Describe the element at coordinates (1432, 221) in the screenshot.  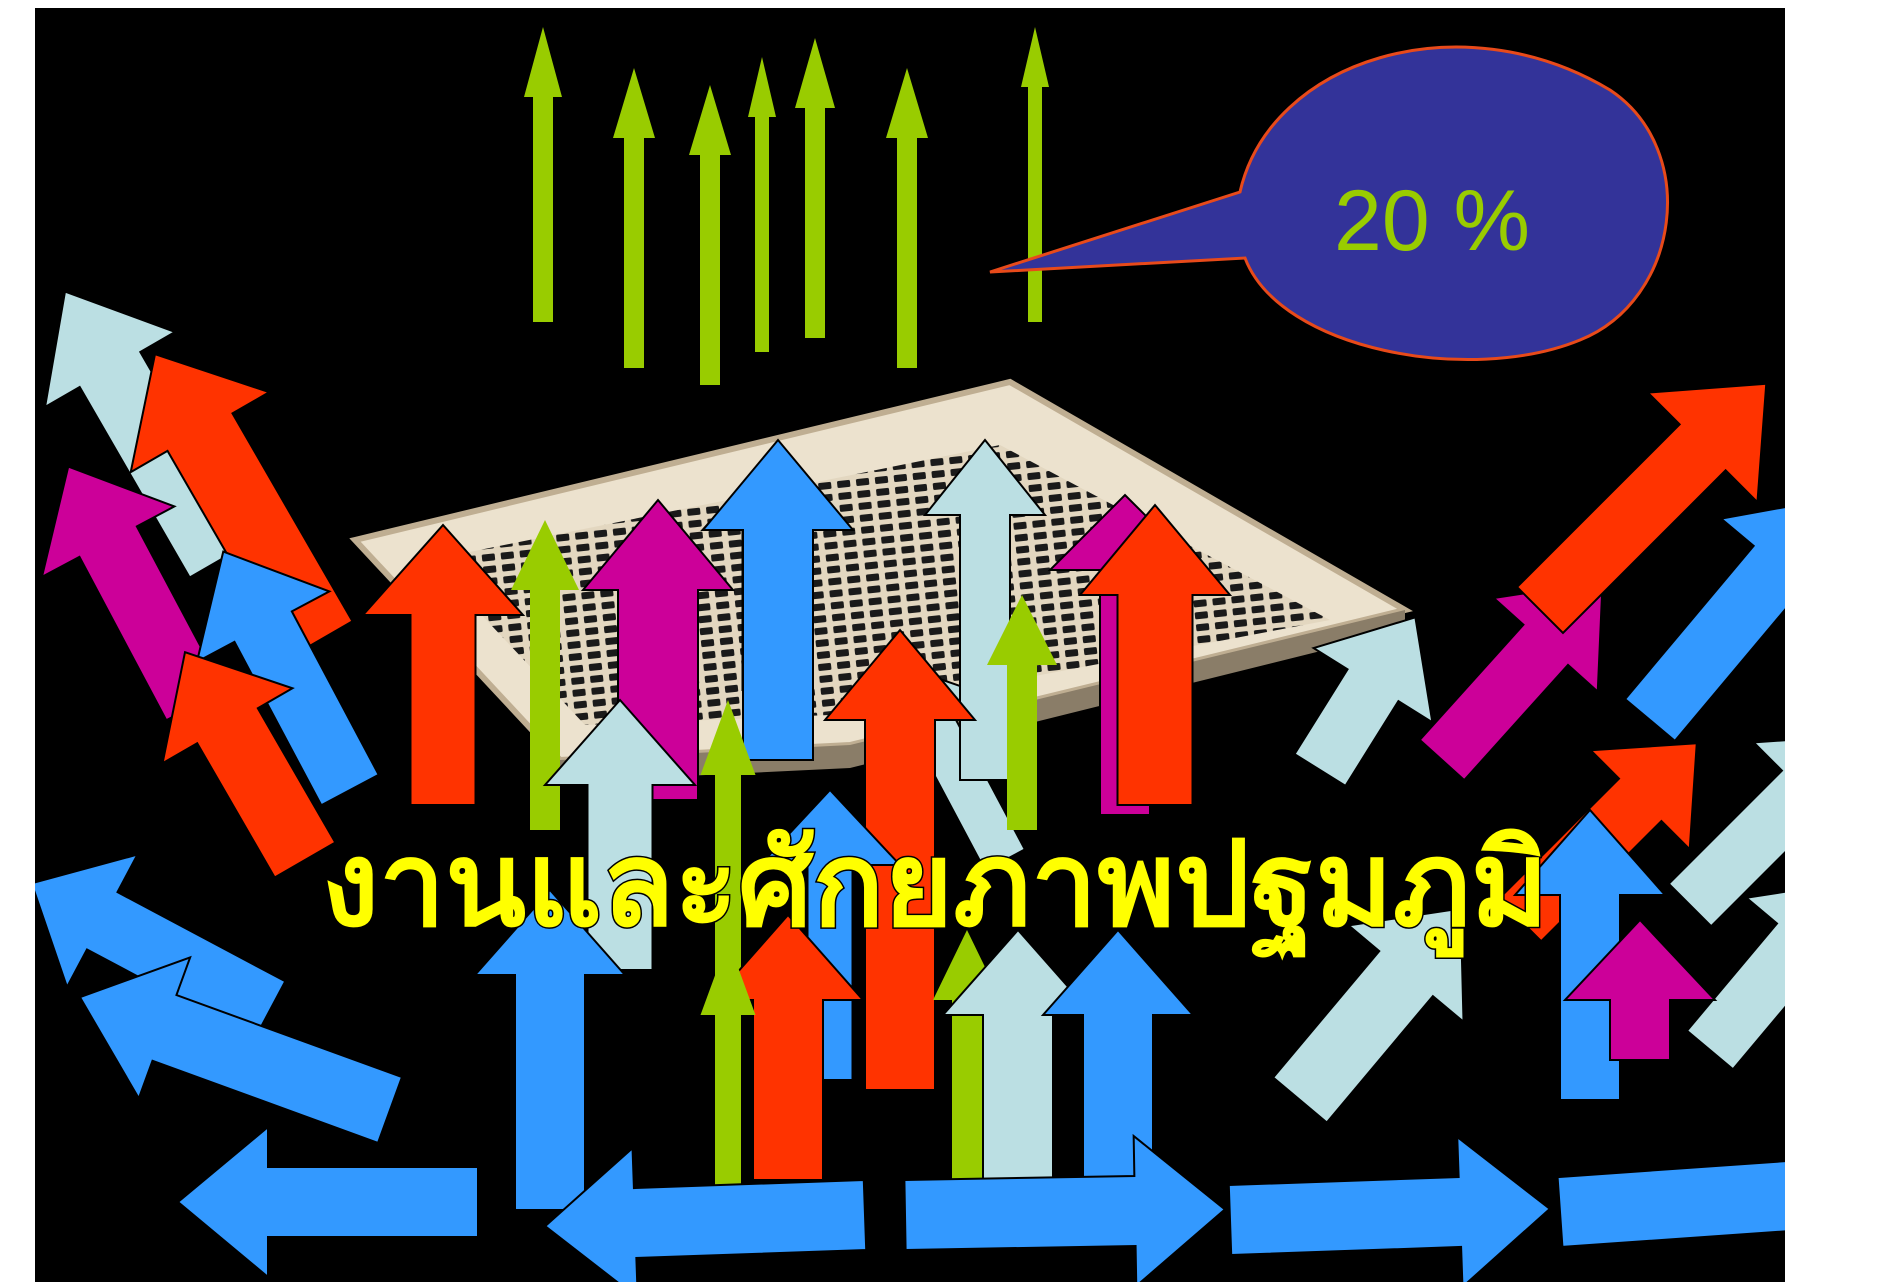
I see `callout-text: 20 %` at that location.